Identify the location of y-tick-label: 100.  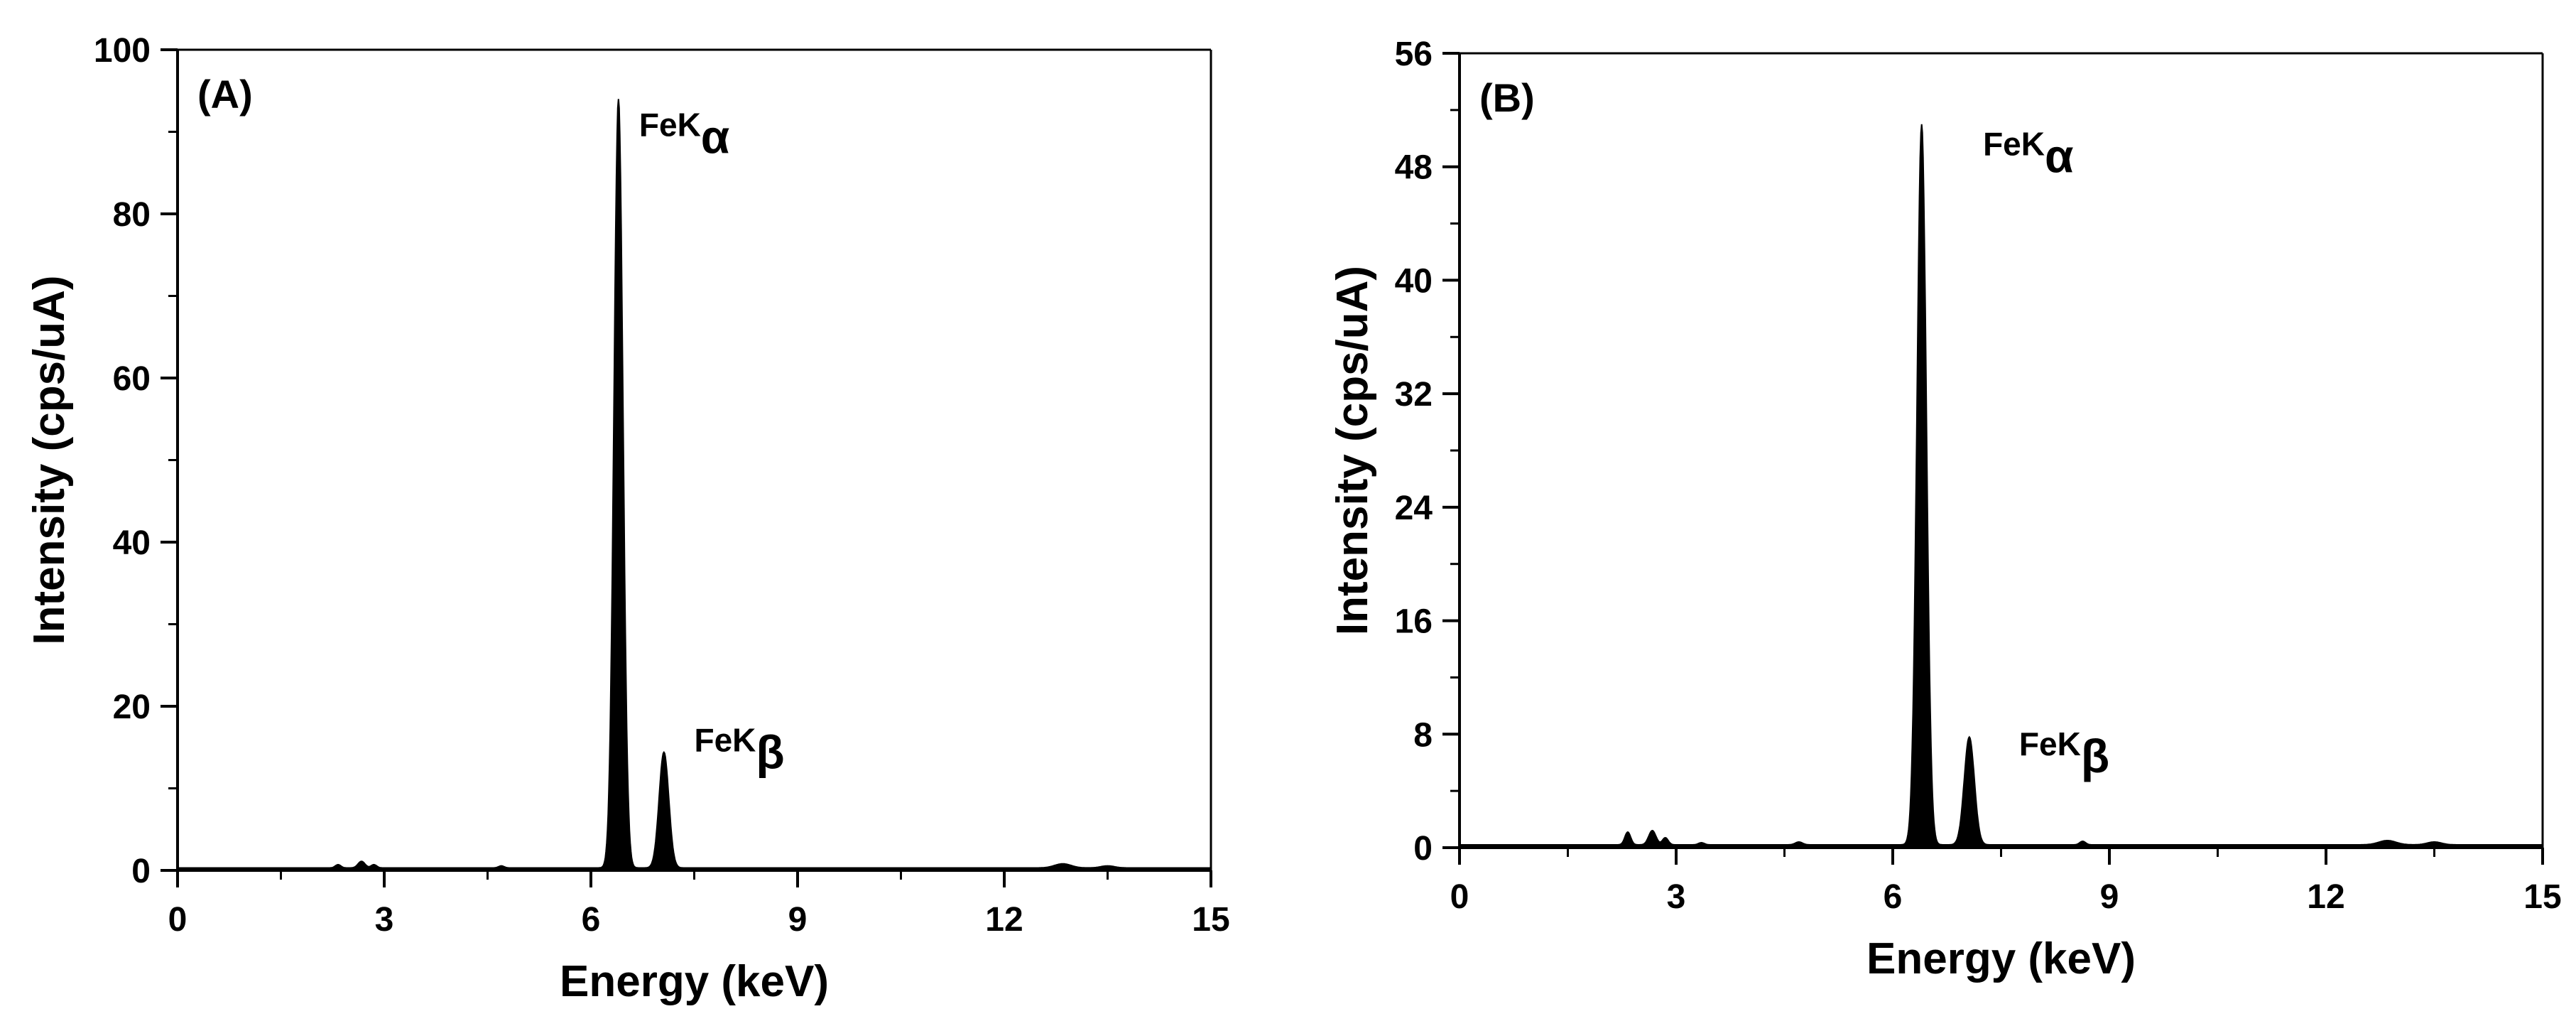
(123, 51).